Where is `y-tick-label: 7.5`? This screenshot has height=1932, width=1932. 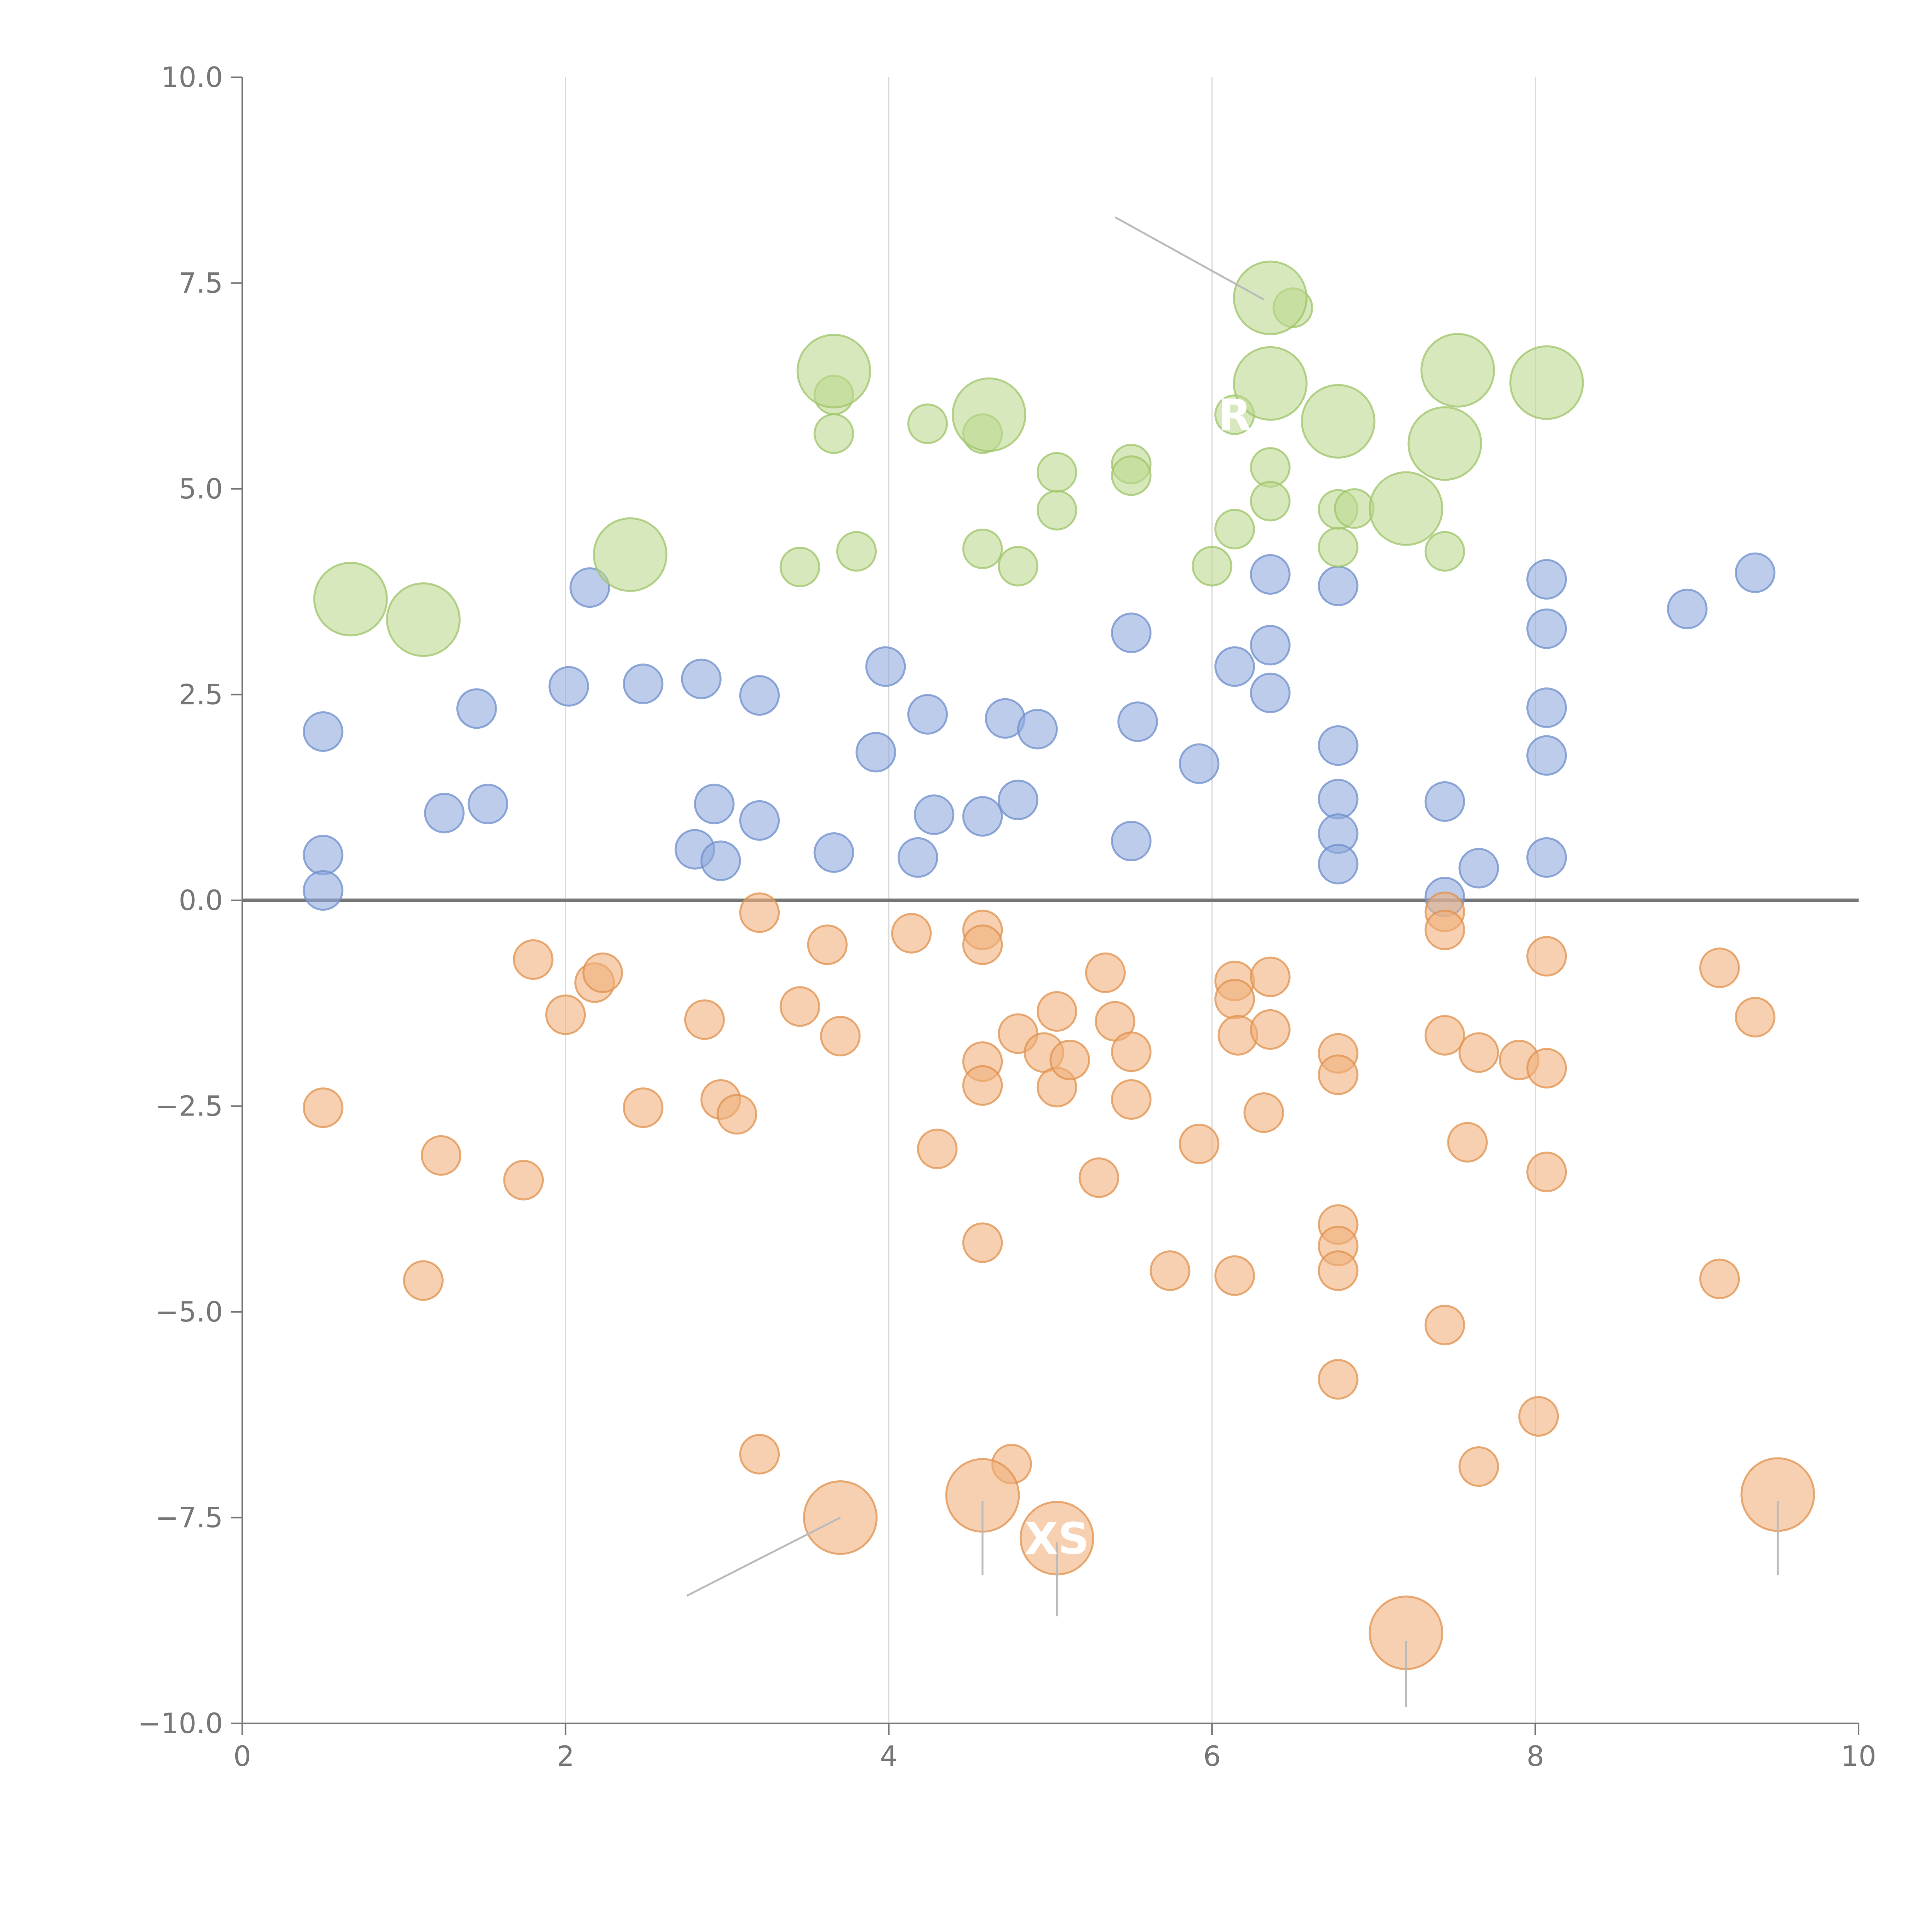 y-tick-label: 7.5 is located at coordinates (201, 283).